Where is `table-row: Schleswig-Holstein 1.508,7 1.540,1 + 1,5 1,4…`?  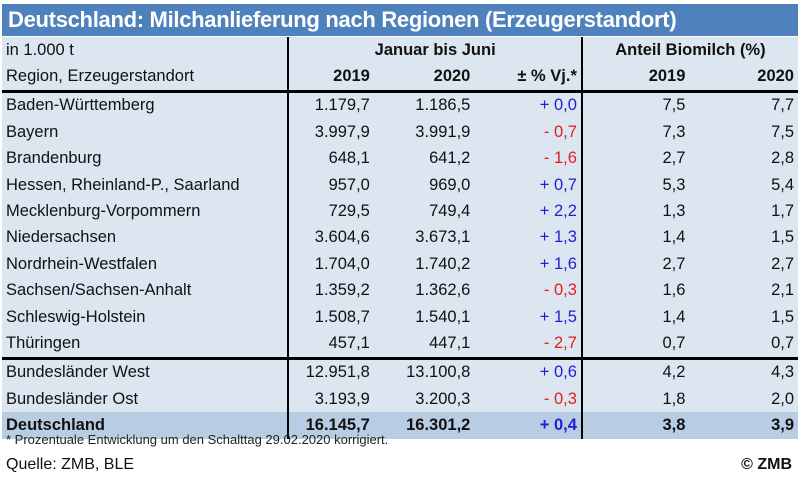 table-row: Schleswig-Holstein 1.508,7 1.540,1 + 1,5 1,4… is located at coordinates (400, 317).